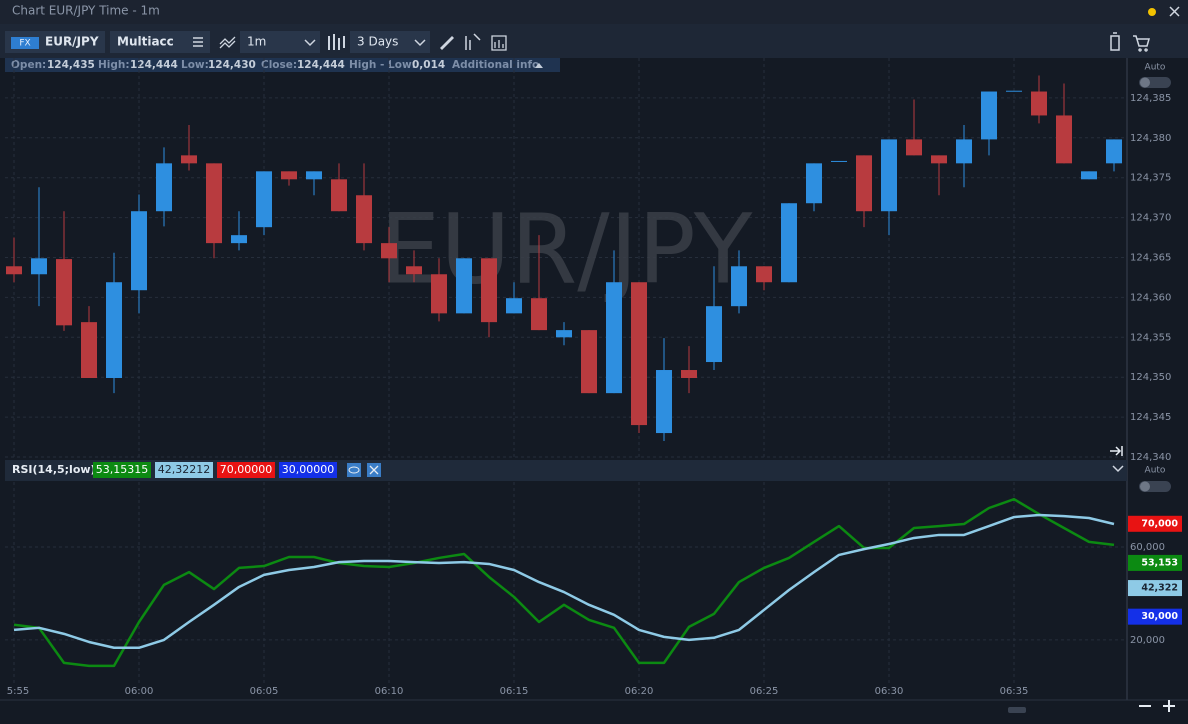 The height and width of the screenshot is (724, 1188). Describe the element at coordinates (514, 691) in the screenshot. I see `x-tick-label: 06:15` at that location.